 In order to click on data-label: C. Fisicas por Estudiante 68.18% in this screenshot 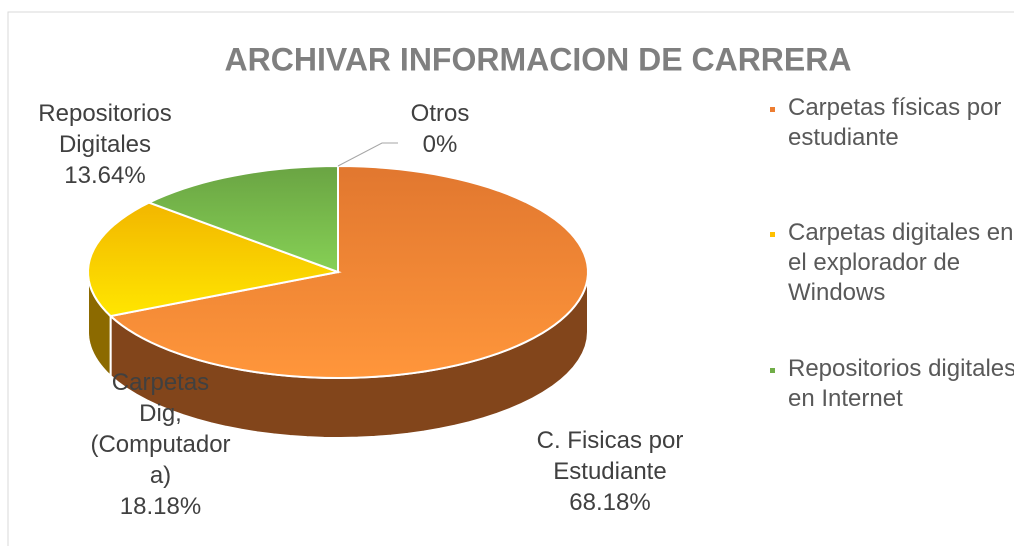, I will do `click(610, 471)`.